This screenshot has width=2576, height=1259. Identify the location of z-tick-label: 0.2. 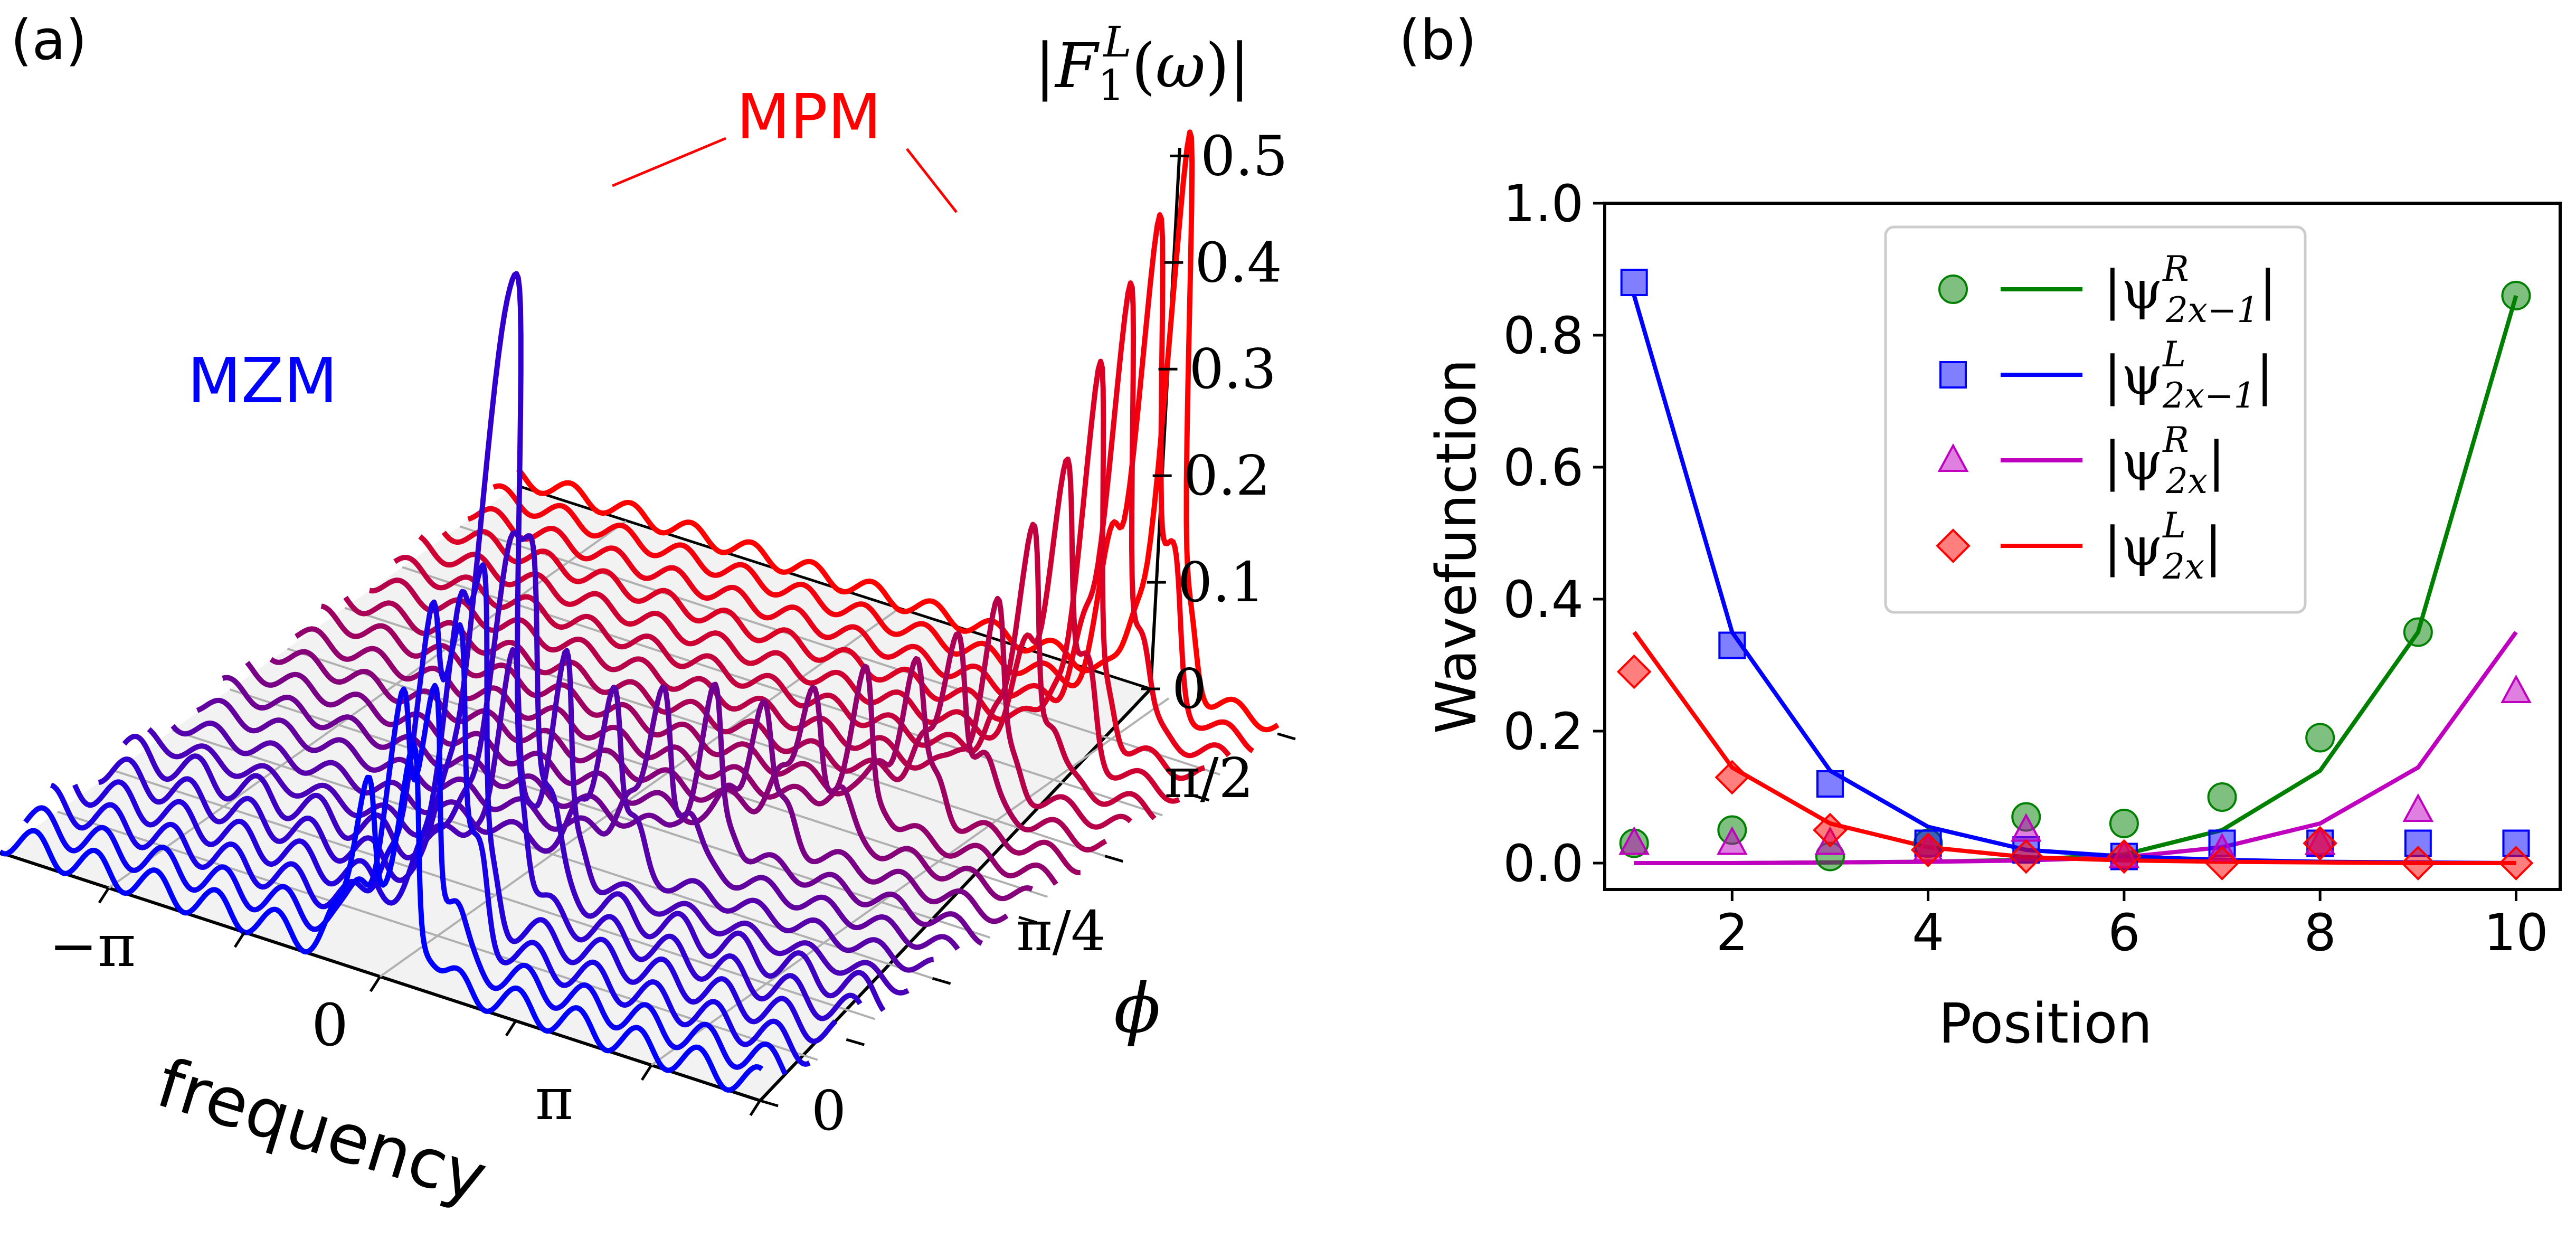
(1227, 475).